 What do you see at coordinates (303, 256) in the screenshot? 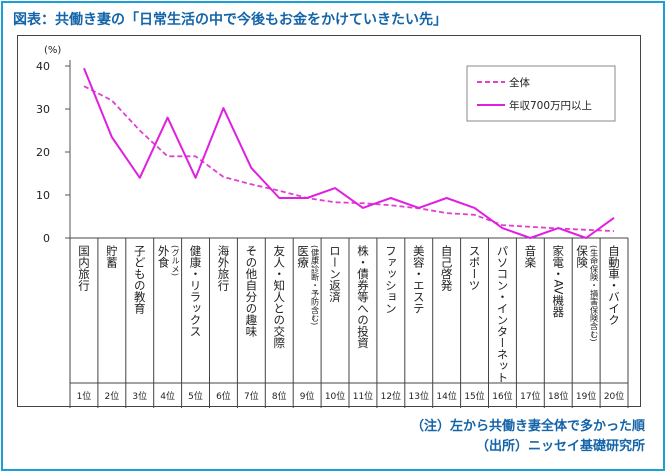
I see `category-label: 医療` at bounding box center [303, 256].